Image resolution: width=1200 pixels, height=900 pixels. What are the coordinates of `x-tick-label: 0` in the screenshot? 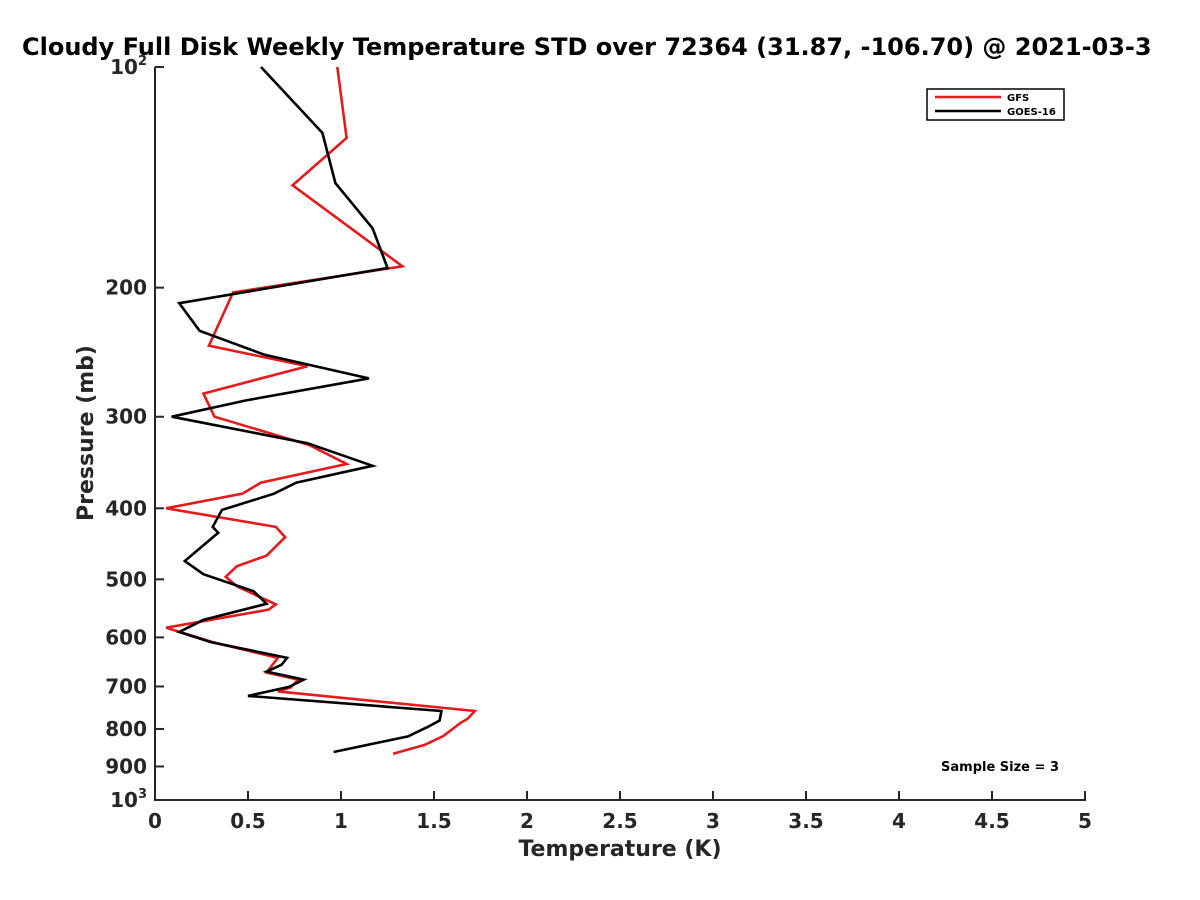 It's located at (155, 821).